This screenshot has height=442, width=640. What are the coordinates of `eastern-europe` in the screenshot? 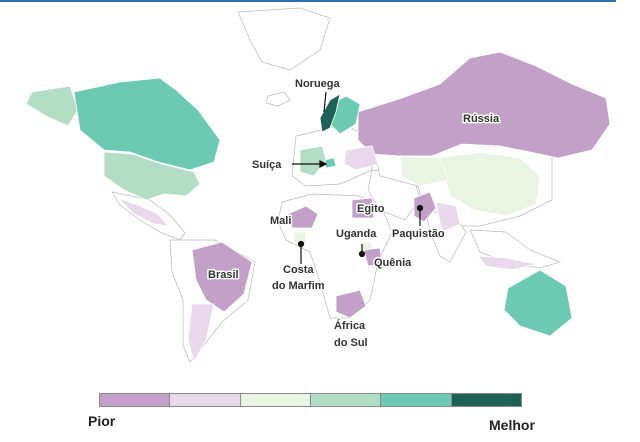 It's located at (361, 158).